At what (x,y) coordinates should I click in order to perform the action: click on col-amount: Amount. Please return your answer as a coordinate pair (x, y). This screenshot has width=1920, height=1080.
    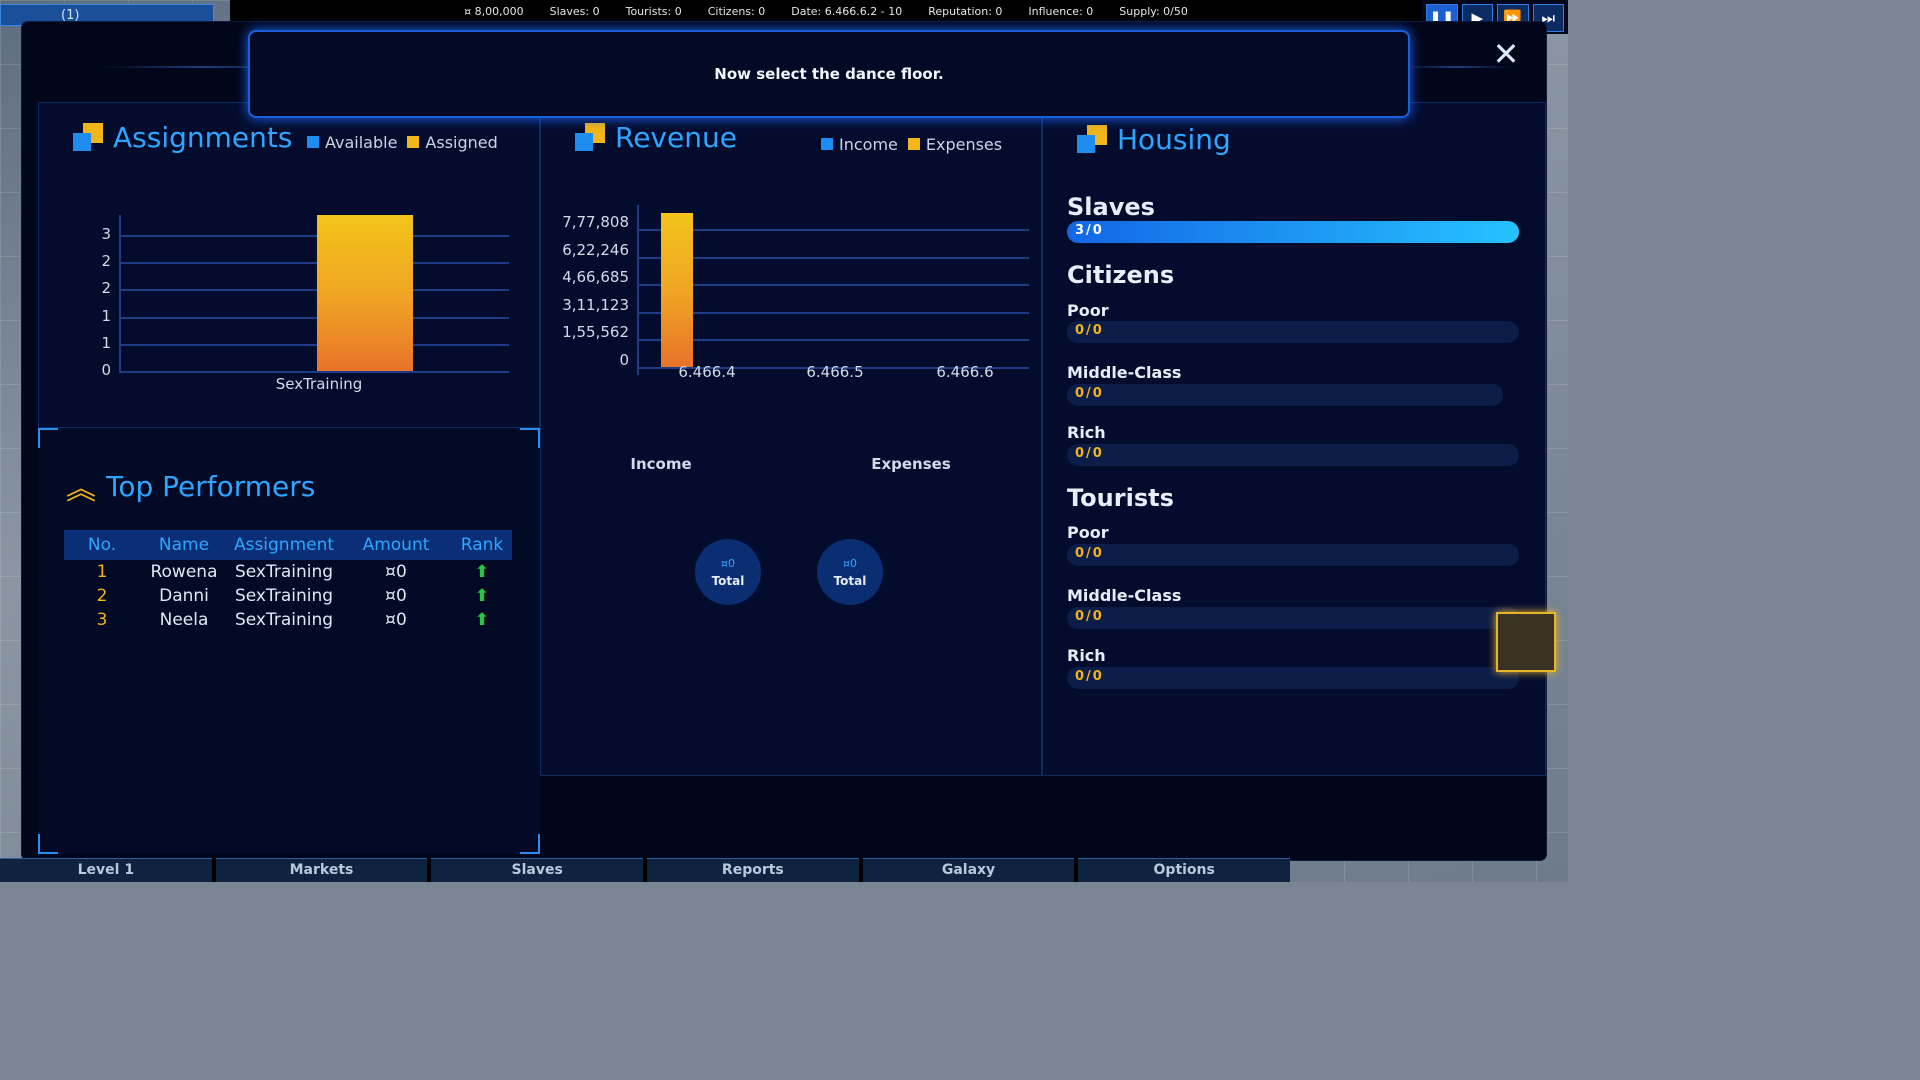
    Looking at the image, I should click on (396, 545).